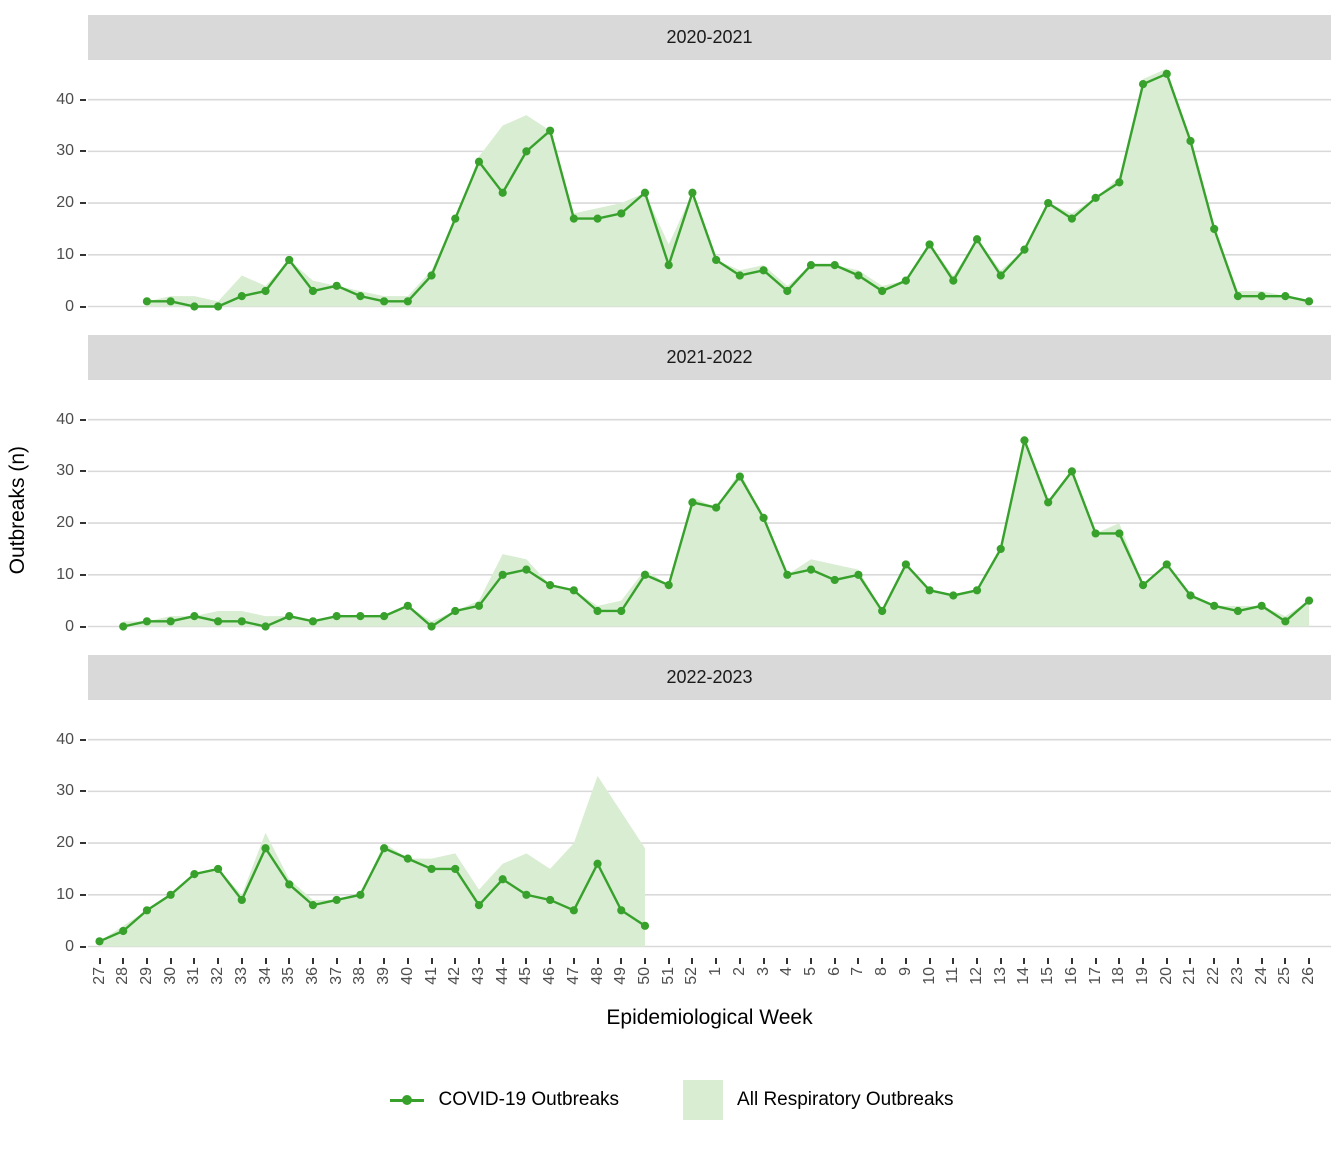 The image size is (1344, 1152). What do you see at coordinates (123, 976) in the screenshot?
I see `x-tick-label: 28` at bounding box center [123, 976].